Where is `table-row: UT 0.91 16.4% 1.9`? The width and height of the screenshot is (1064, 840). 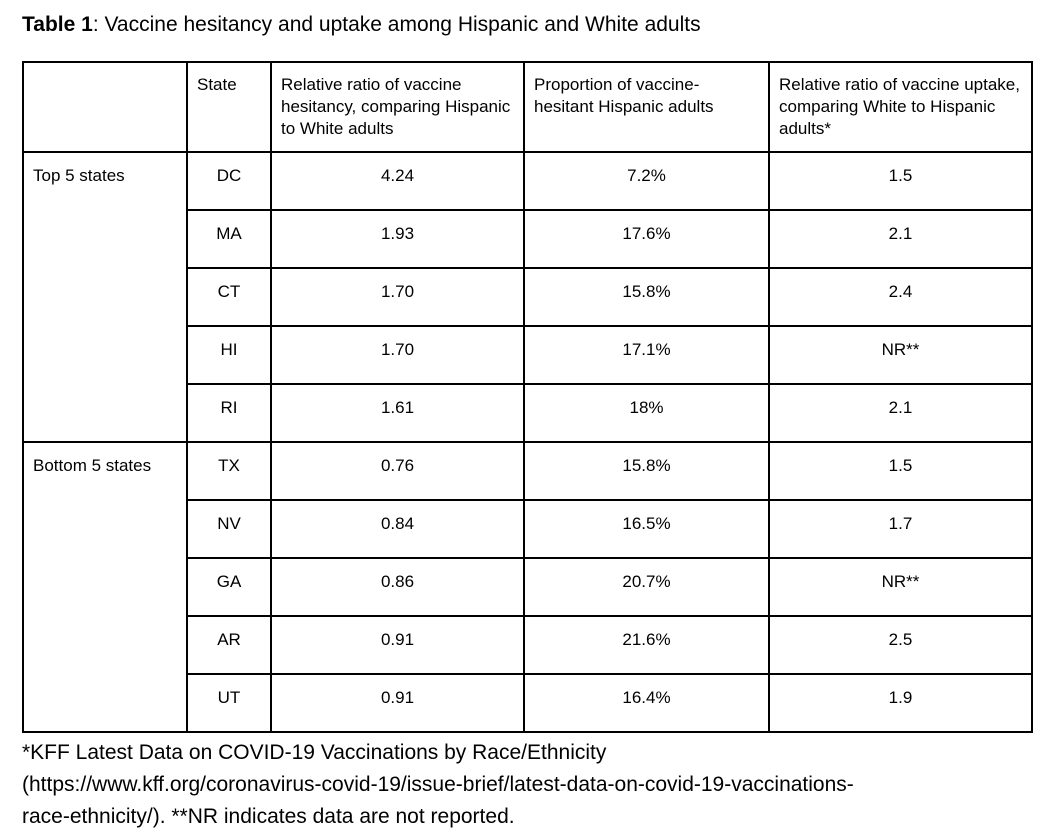 table-row: UT 0.91 16.4% 1.9 is located at coordinates (528, 703).